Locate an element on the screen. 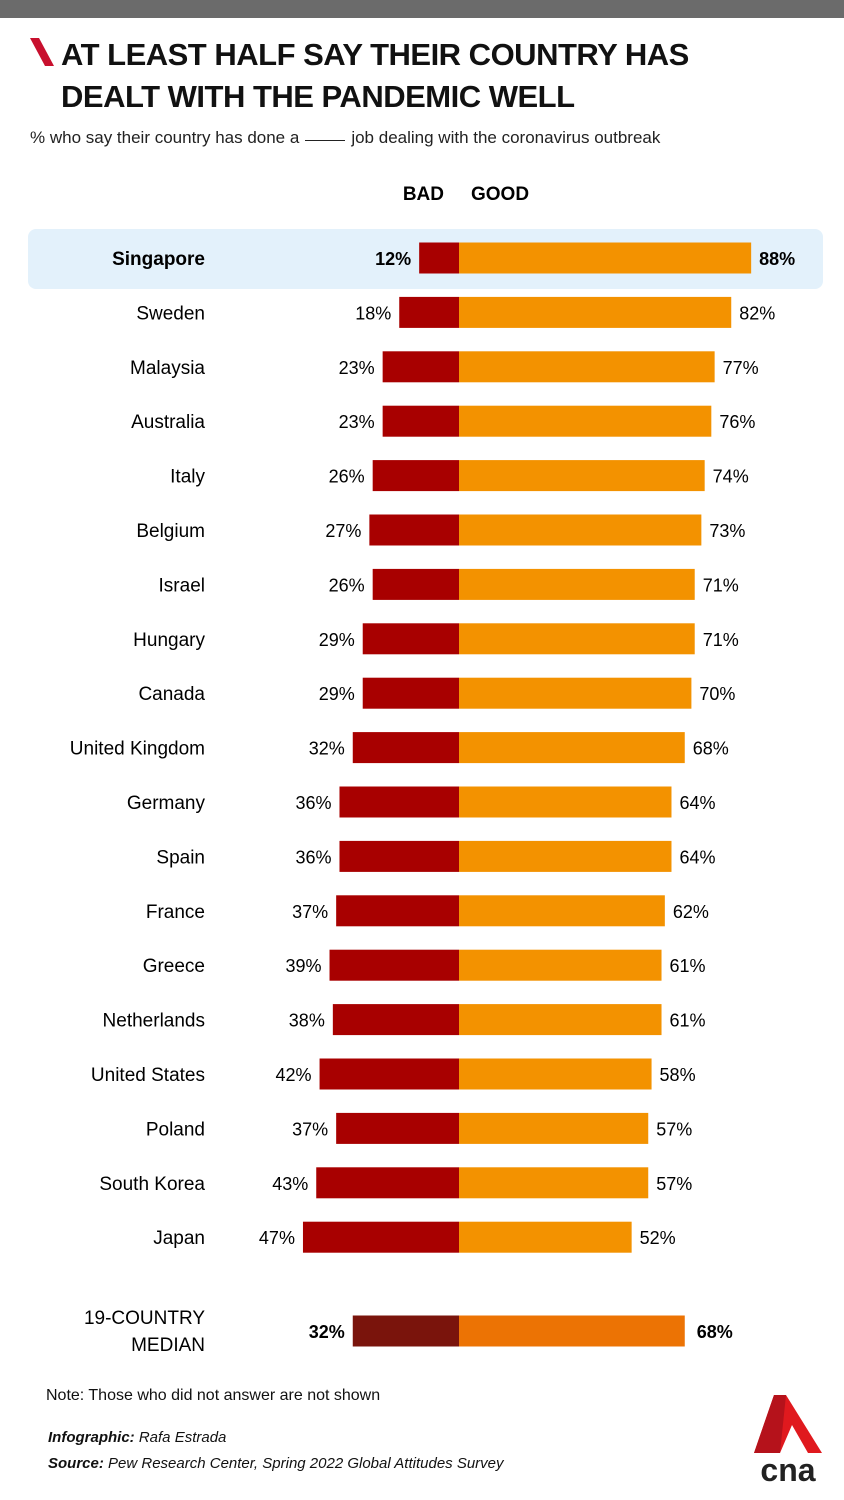  value-label-bad: 37% is located at coordinates (310, 1129).